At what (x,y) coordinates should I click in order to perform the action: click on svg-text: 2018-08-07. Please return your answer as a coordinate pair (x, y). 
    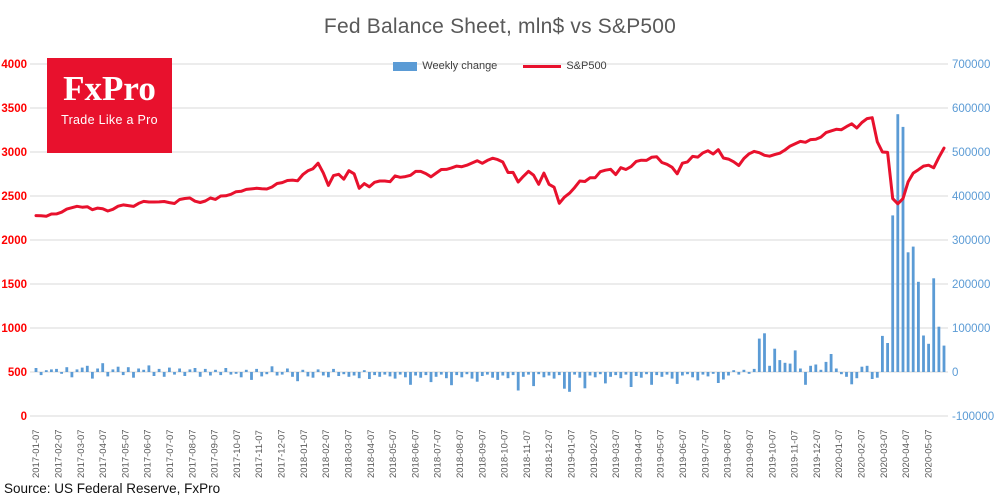
    Looking at the image, I should click on (460, 453).